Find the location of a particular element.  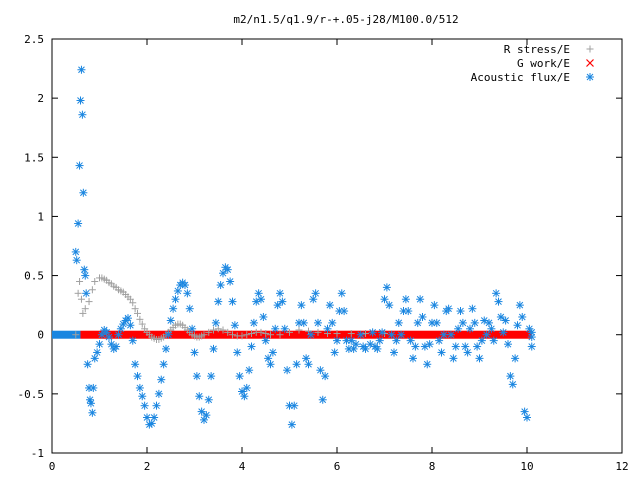

legend-label: Acoustic flux/E is located at coordinates (520, 77).